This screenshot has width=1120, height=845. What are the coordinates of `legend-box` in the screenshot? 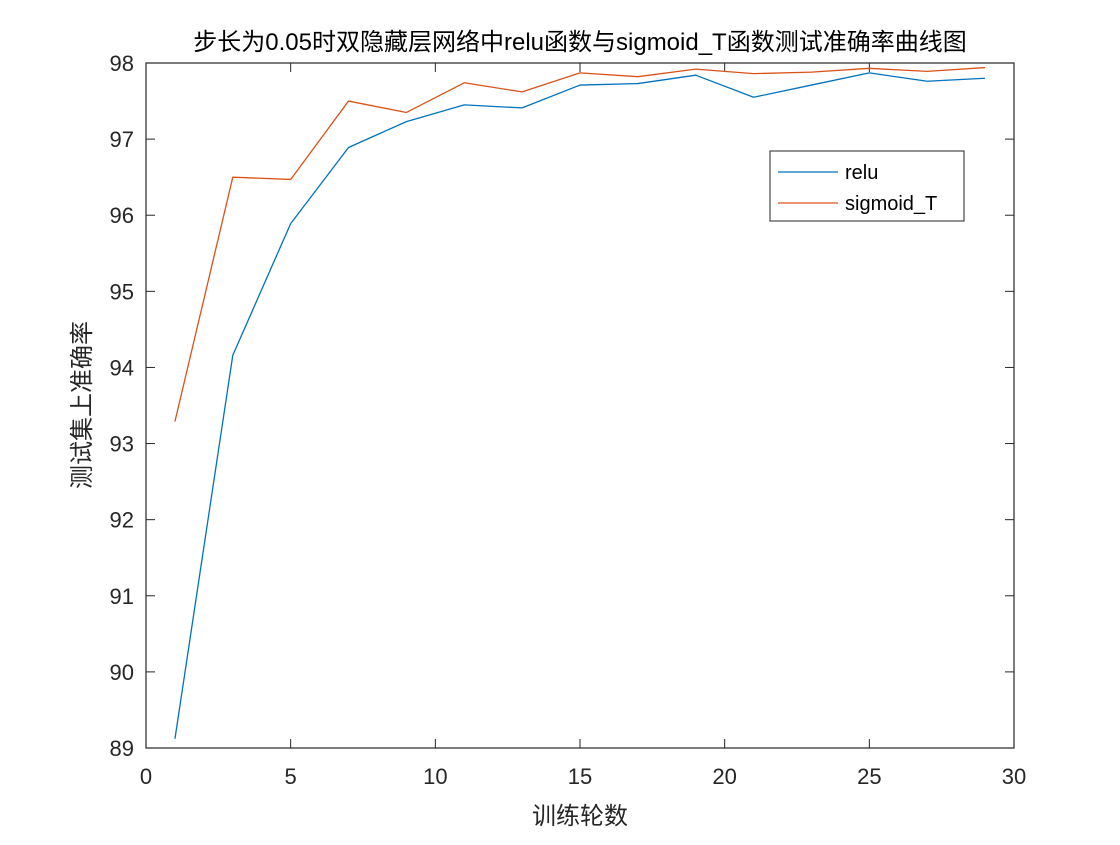 It's located at (867, 186).